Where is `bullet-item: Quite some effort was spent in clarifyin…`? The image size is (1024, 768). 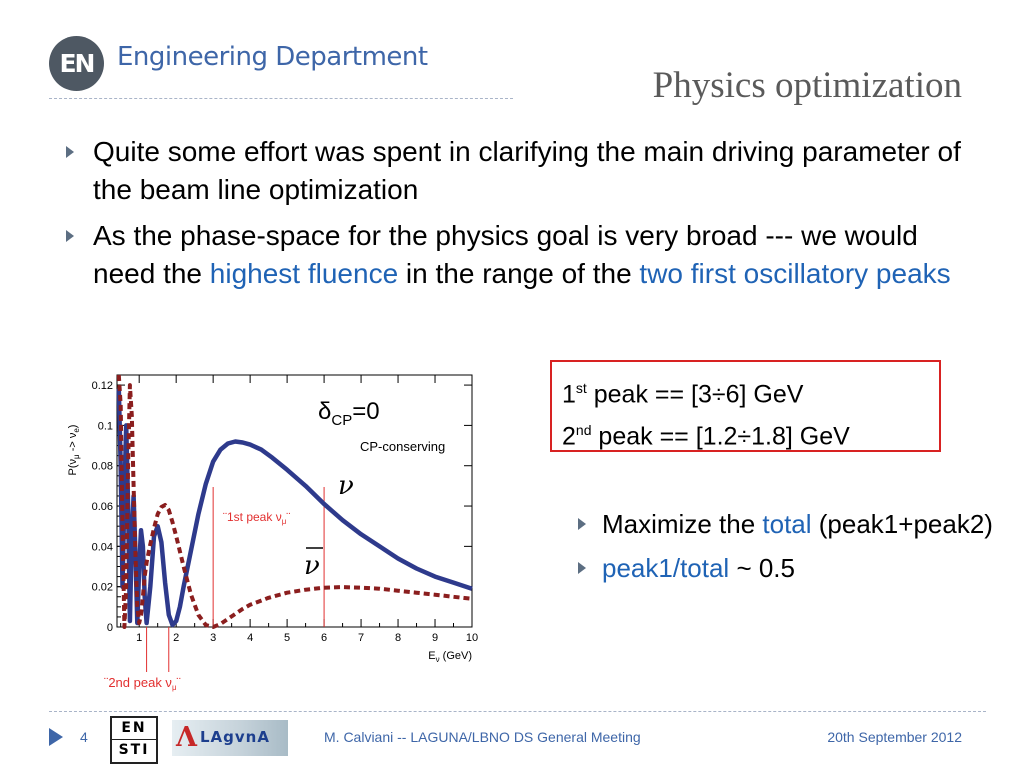 bullet-item: Quite some effort was spent in clarifyin… is located at coordinates (522, 171).